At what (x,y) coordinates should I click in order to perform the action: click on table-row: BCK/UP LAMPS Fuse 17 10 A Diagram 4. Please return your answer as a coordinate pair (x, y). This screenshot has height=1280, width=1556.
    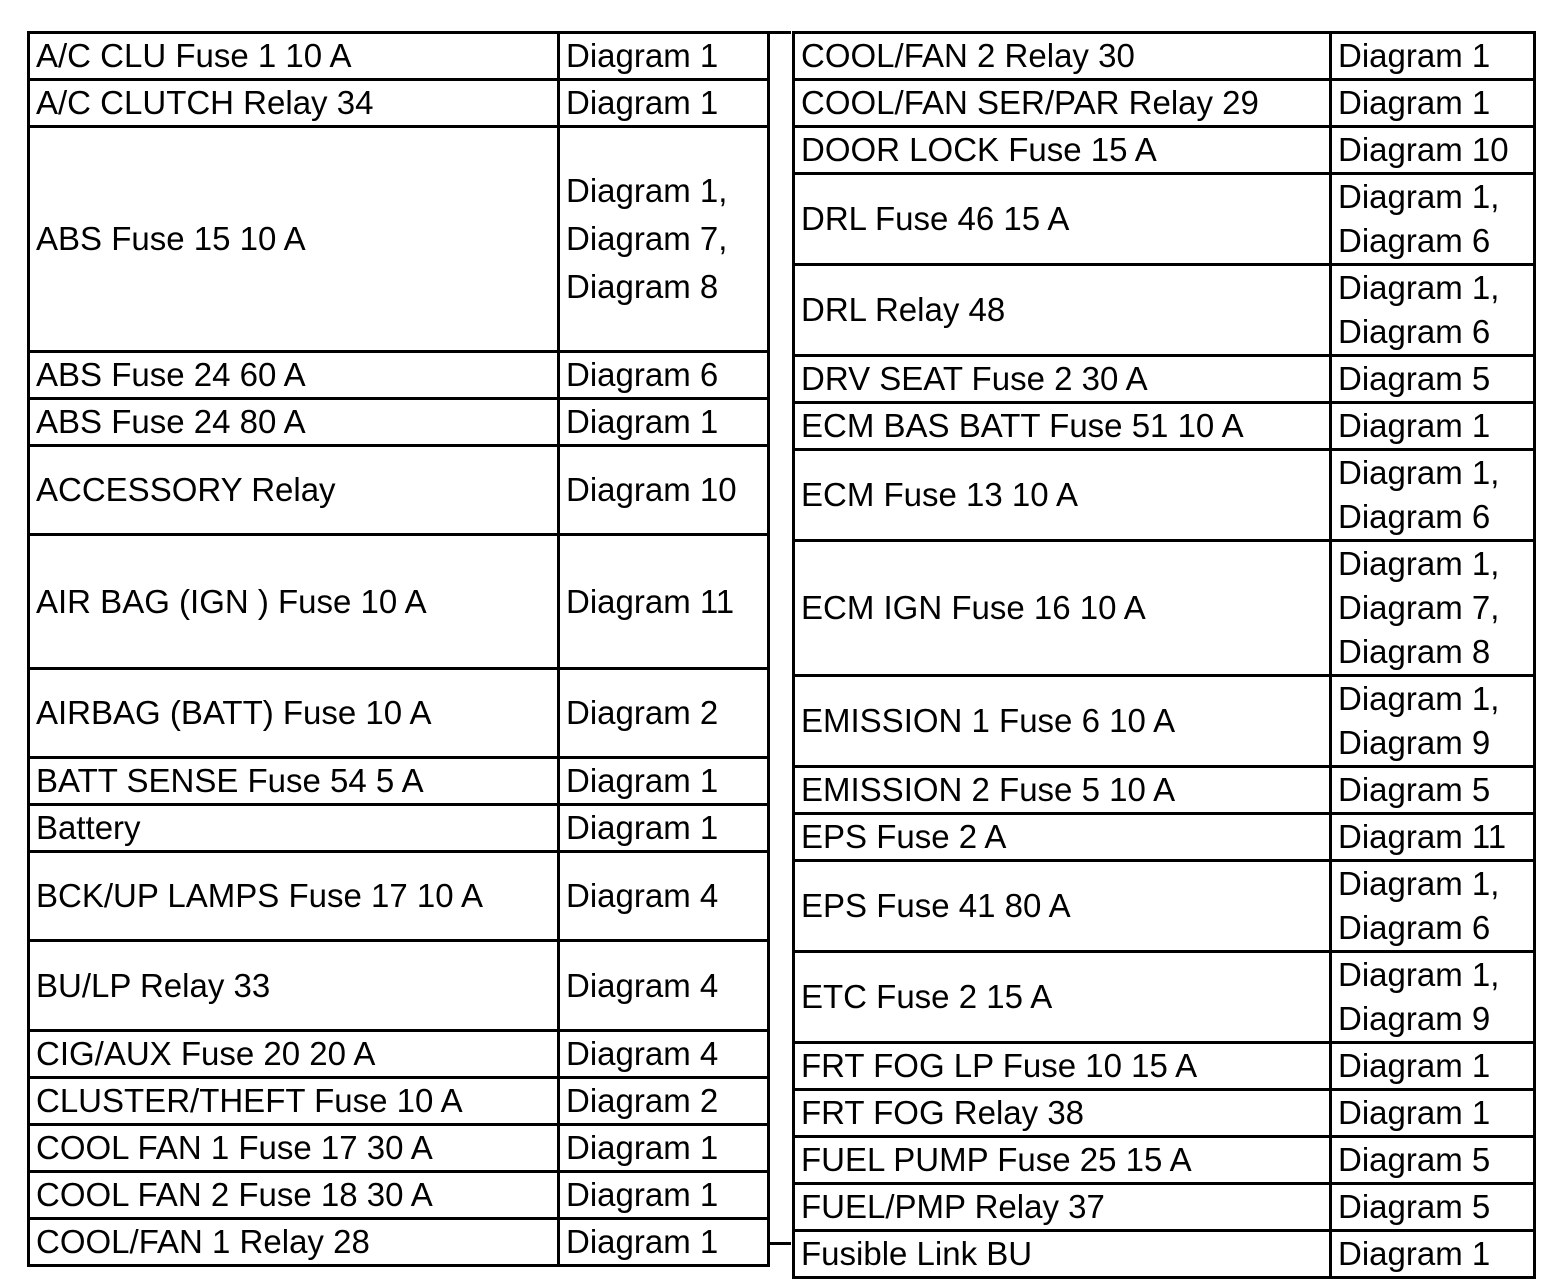
    Looking at the image, I should click on (398, 896).